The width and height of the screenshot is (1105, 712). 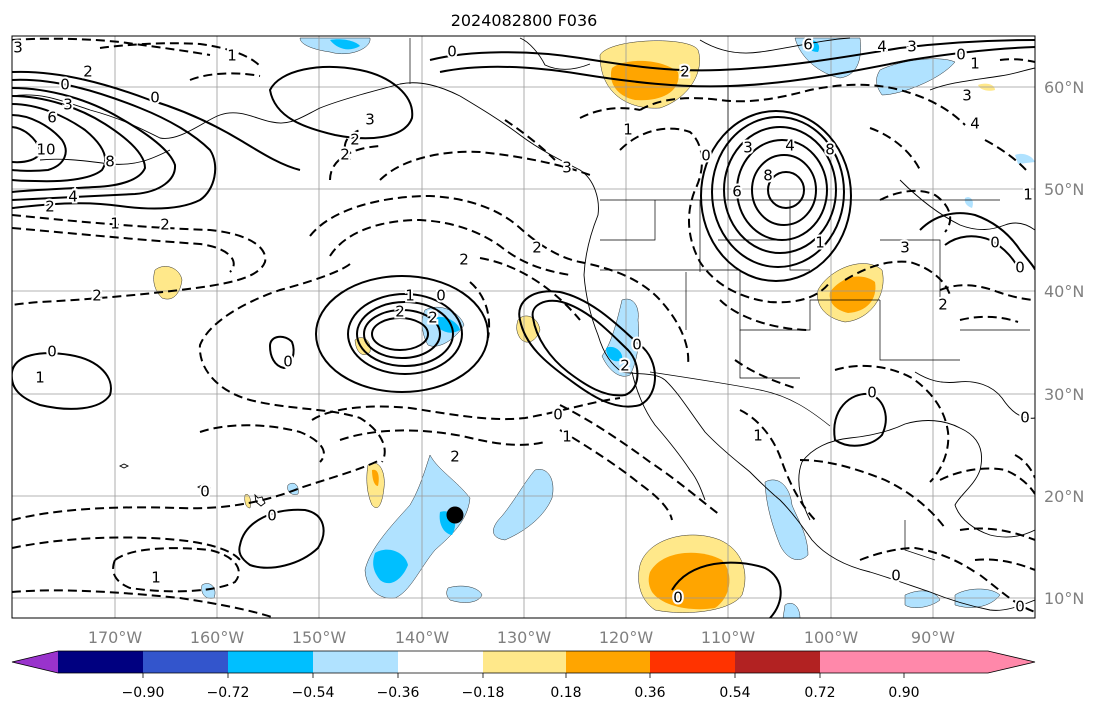 What do you see at coordinates (422, 637) in the screenshot?
I see `lon-label: 140°W` at bounding box center [422, 637].